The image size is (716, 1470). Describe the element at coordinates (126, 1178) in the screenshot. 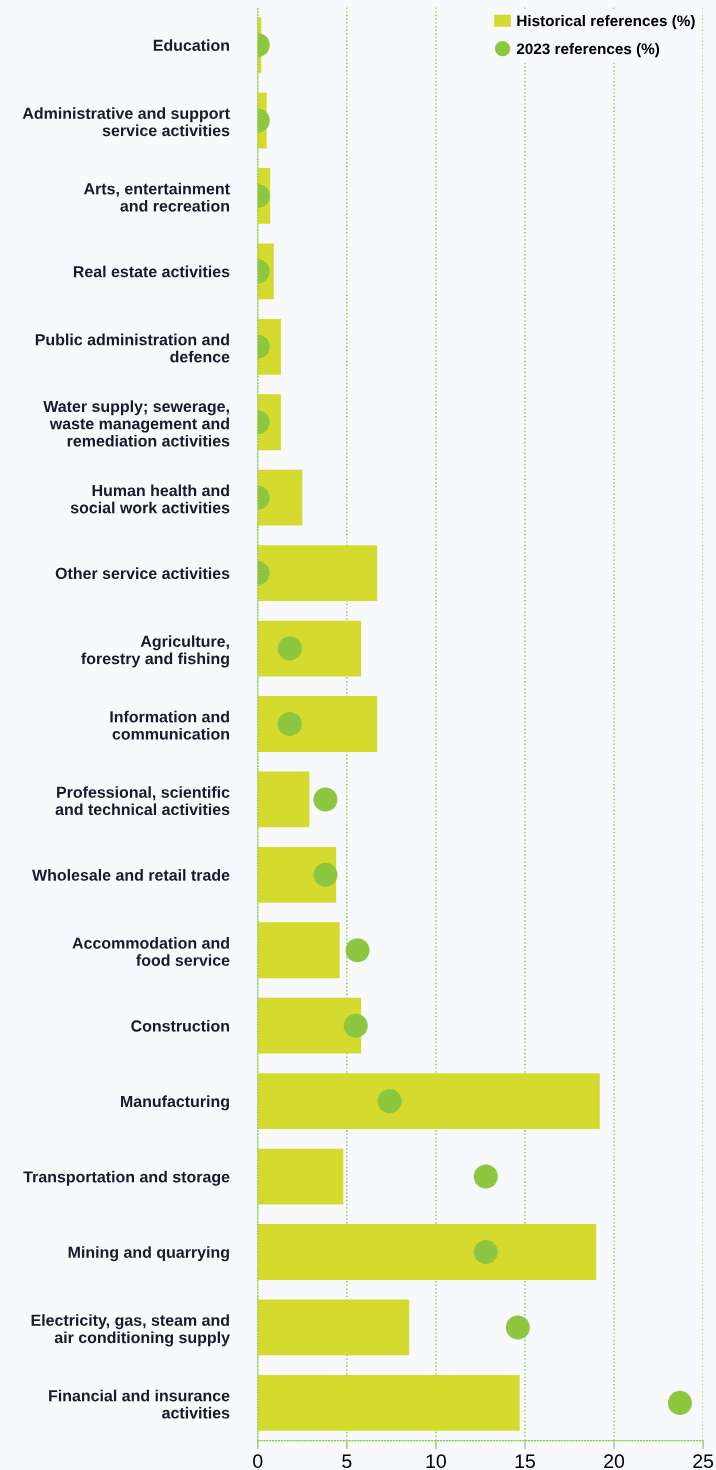

I see `y-tick-label: Transportation and storage` at that location.